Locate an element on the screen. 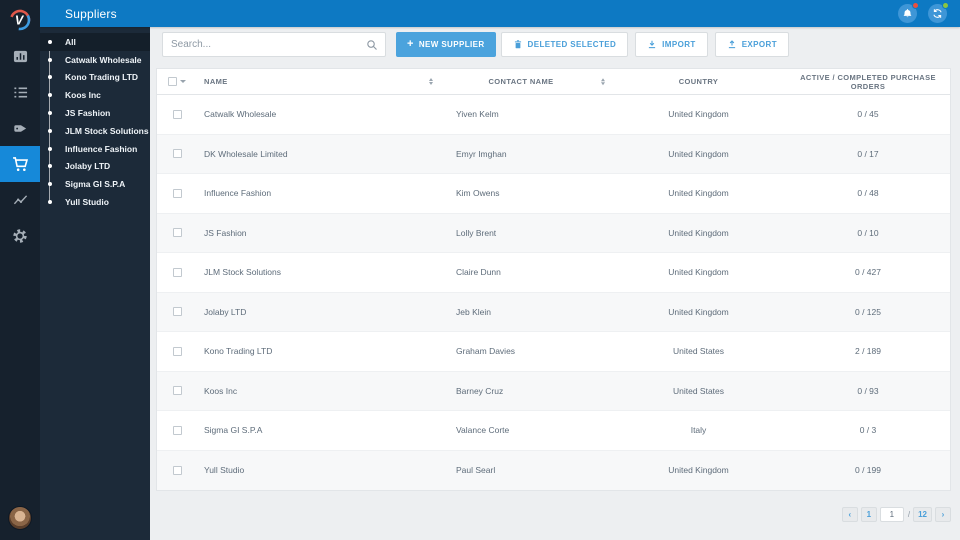 The width and height of the screenshot is (960, 540). export-upload-icon is located at coordinates (731, 44).